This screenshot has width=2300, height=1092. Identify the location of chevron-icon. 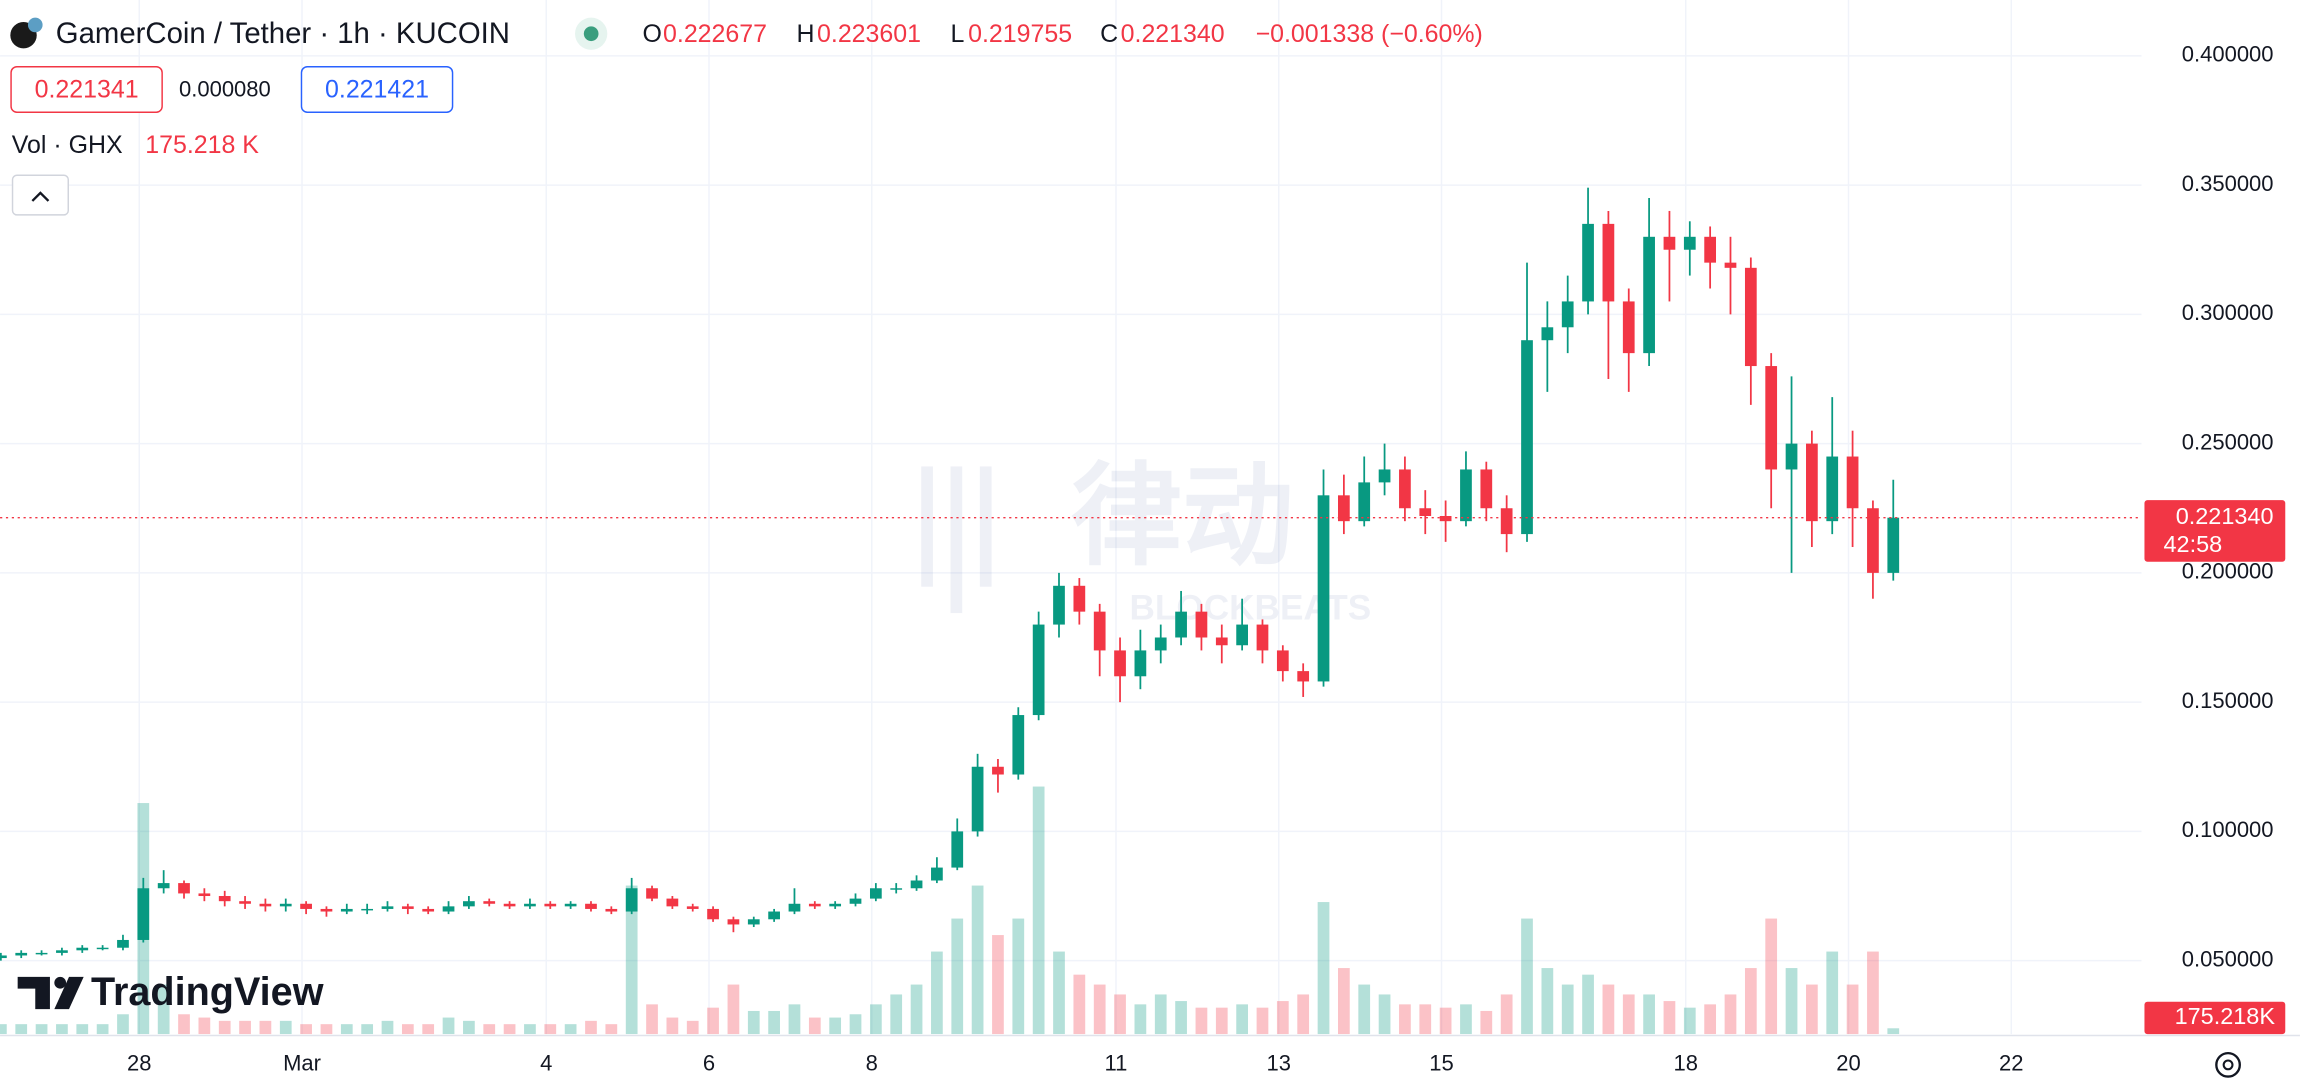
(40, 196).